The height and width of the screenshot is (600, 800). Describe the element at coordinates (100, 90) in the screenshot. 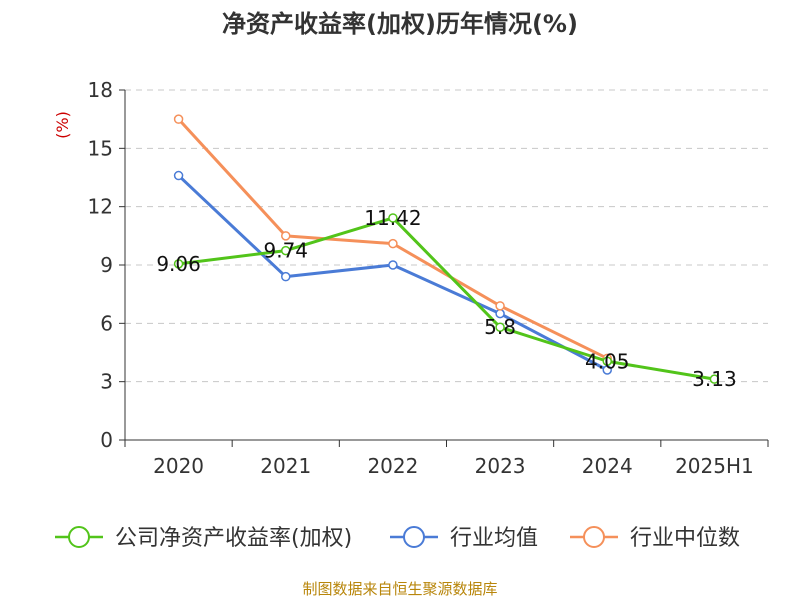

I see `y-tick-label: 18` at that location.